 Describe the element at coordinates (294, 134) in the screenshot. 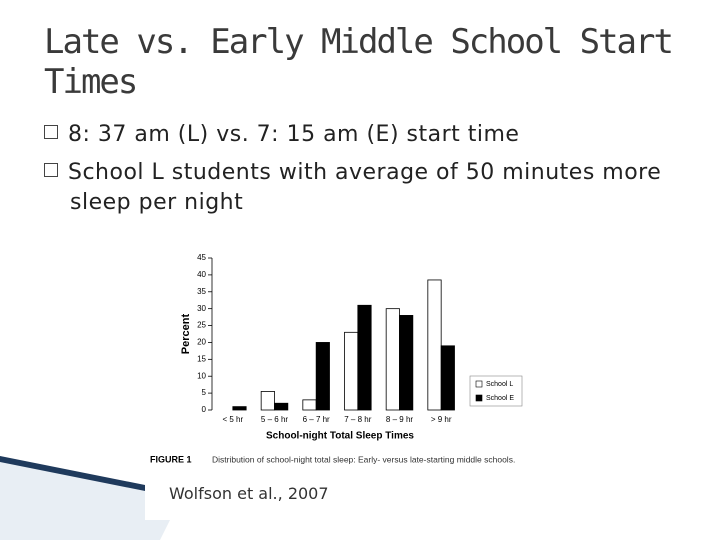

I see `bullet-text: 8: 37 am (L) vs. 7: 15 am (E) start time` at that location.